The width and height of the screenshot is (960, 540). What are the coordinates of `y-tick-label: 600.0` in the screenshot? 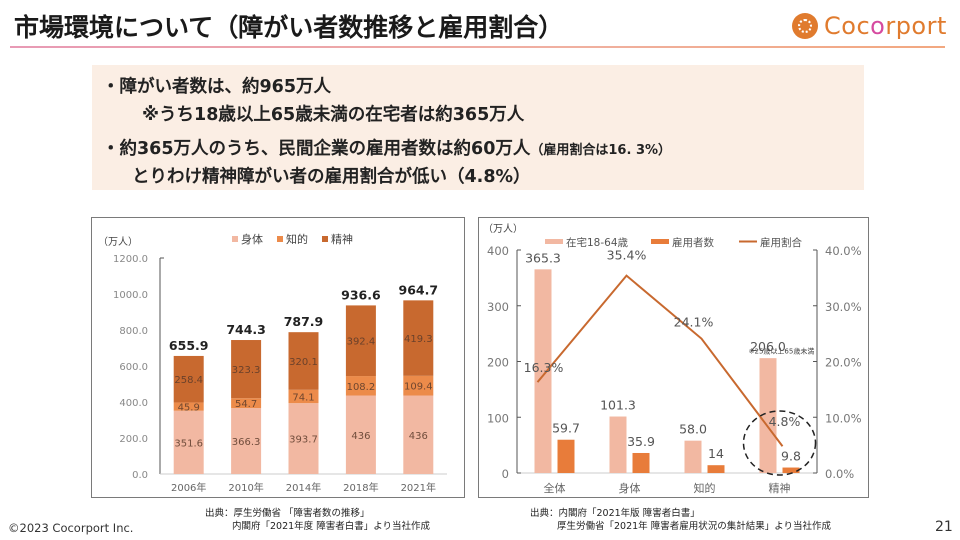 It's located at (133, 367).